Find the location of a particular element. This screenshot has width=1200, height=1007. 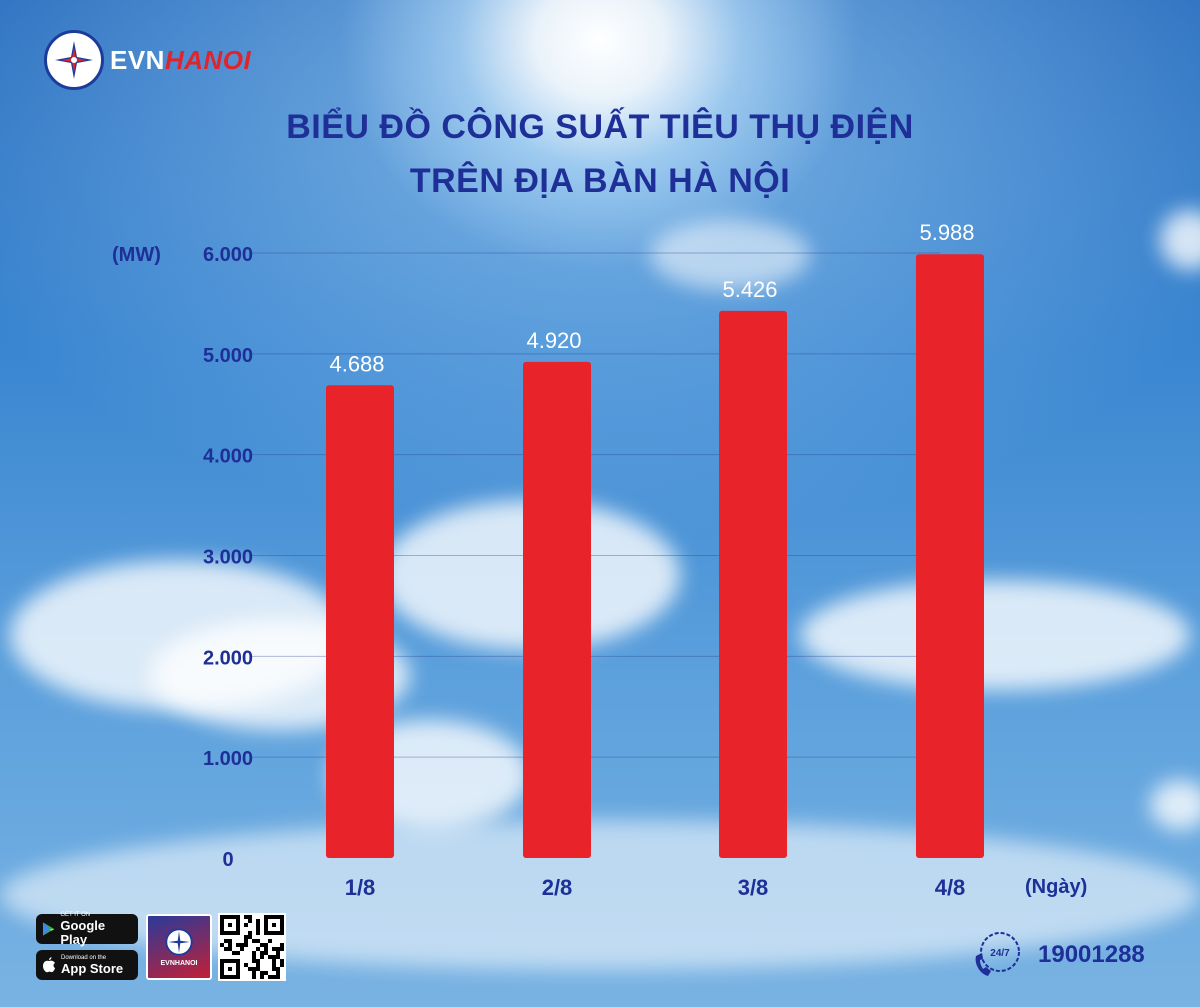

x-tick-label: 3/8 is located at coordinates (753, 887).